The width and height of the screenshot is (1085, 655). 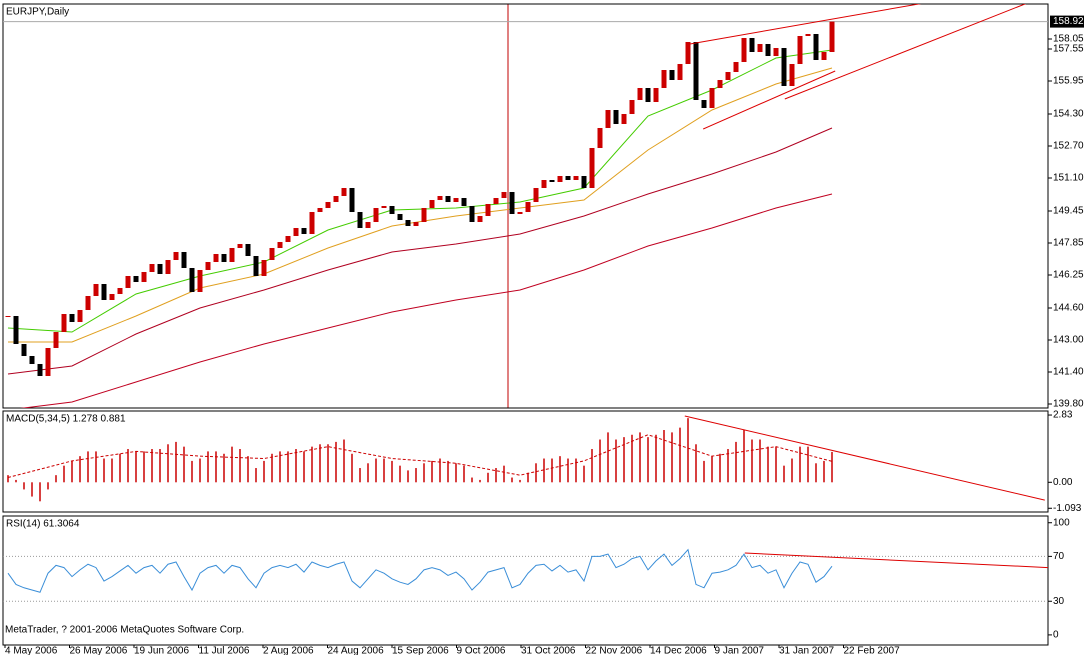 What do you see at coordinates (420, 456) in the screenshot?
I see `signal-line` at bounding box center [420, 456].